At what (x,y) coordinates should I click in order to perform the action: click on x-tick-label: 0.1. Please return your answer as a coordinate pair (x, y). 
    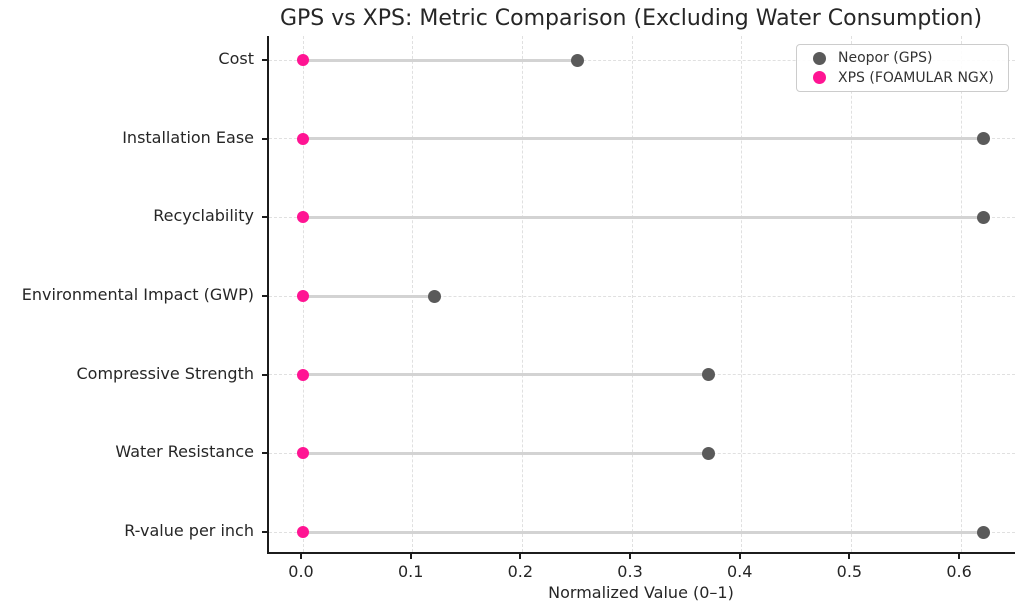
    Looking at the image, I should click on (410, 571).